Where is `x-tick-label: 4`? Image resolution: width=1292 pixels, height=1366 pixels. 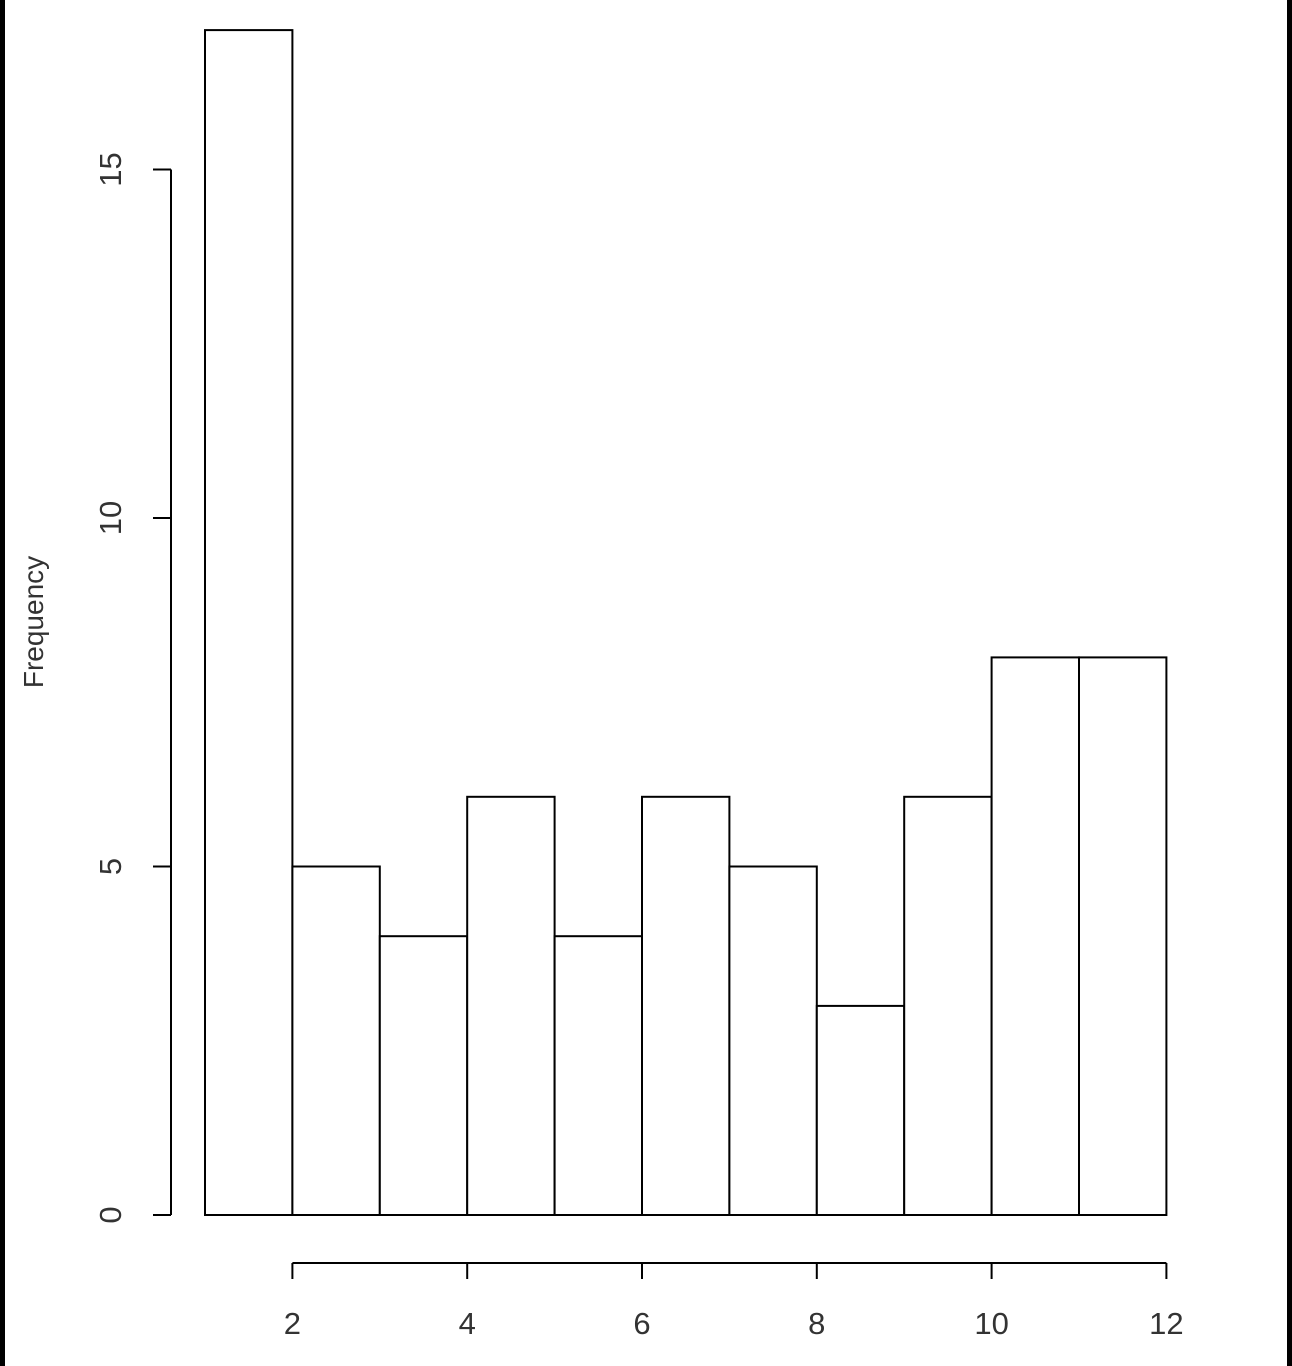 x-tick-label: 4 is located at coordinates (467, 1323).